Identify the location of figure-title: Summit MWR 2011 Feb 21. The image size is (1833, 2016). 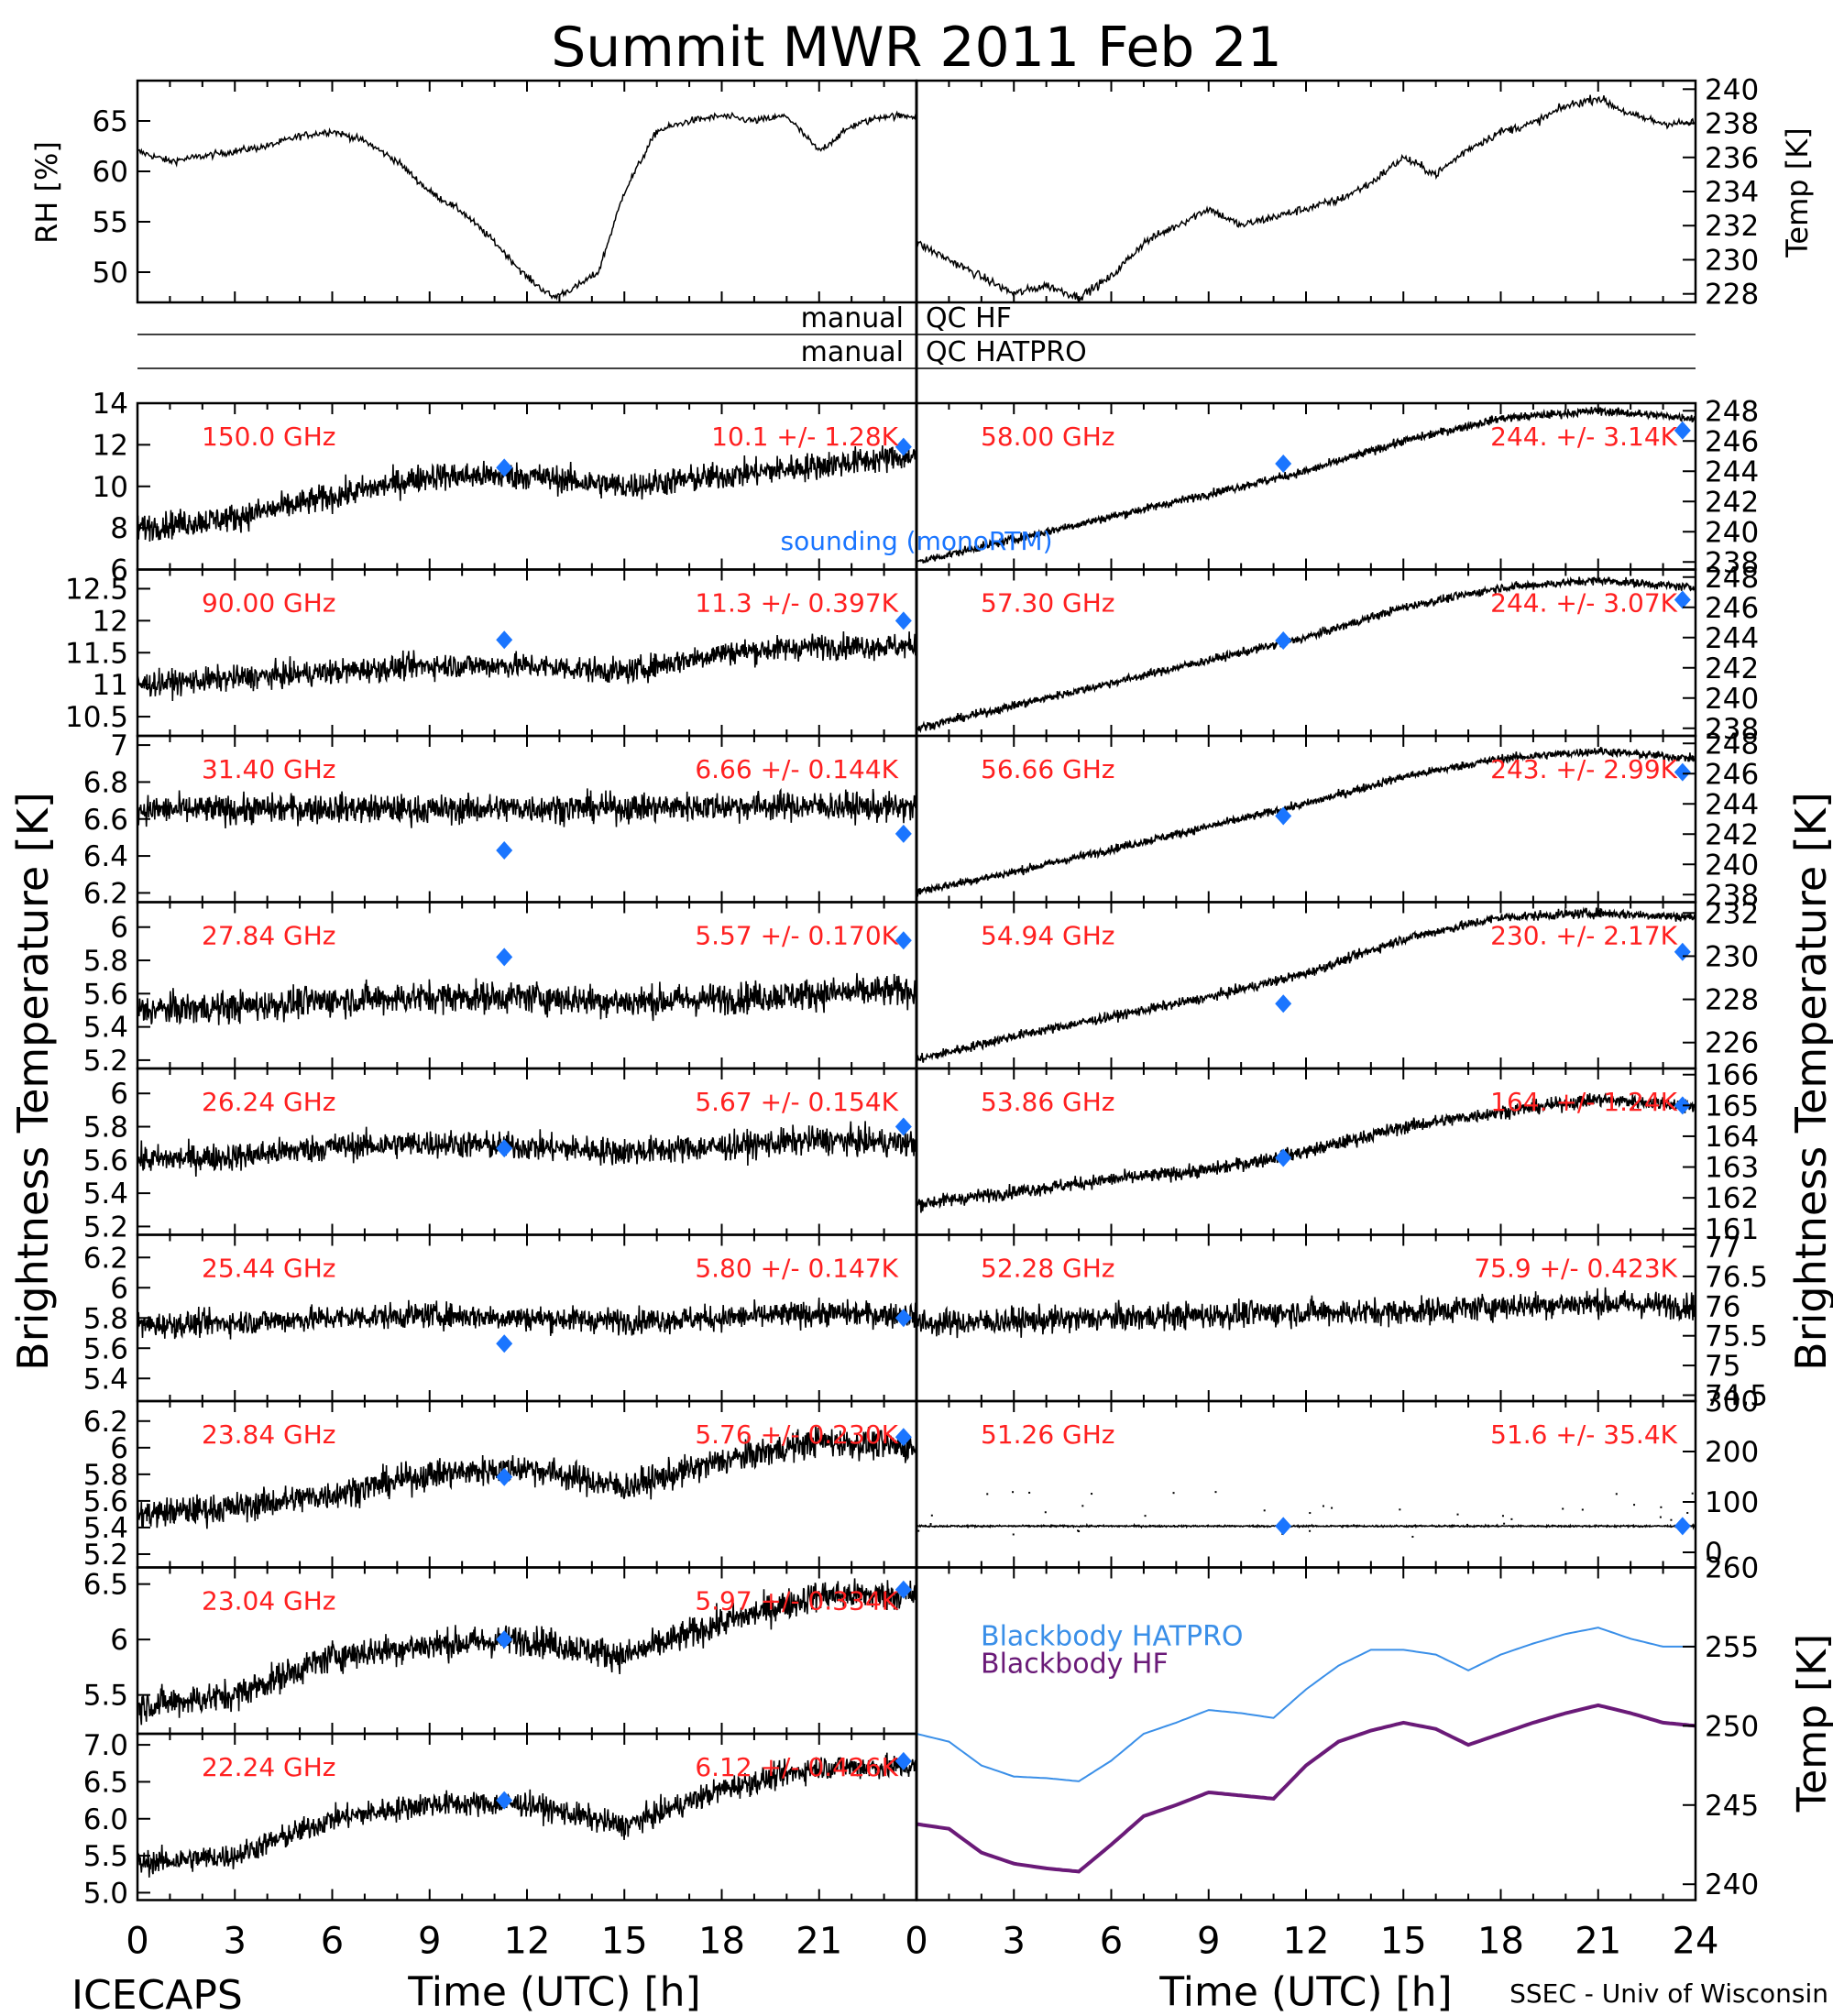
(916, 48).